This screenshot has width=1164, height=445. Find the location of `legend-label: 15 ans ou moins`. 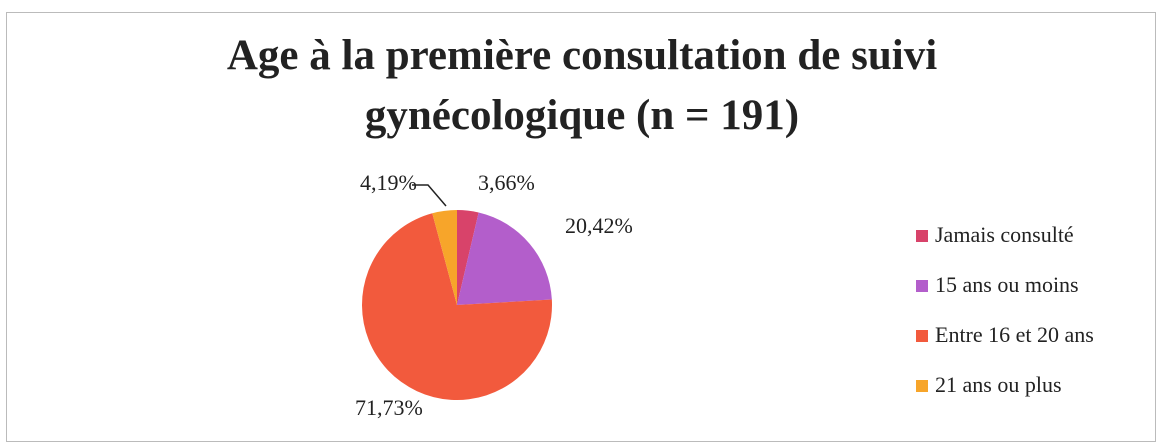

legend-label: 15 ans ou moins is located at coordinates (1007, 284).